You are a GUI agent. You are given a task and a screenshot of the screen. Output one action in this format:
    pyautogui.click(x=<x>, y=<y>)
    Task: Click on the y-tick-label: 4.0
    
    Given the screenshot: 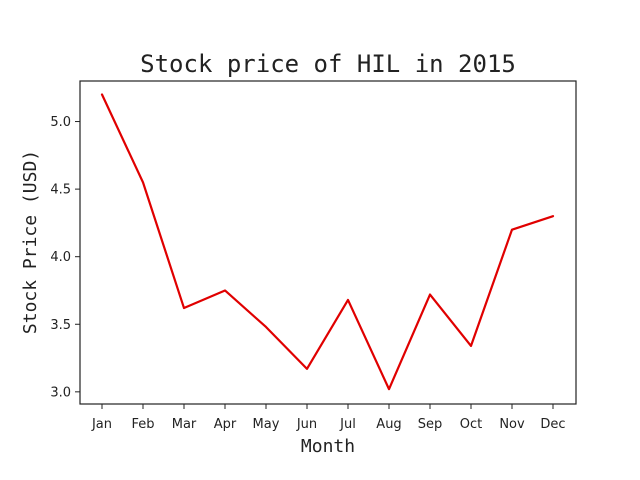 What is the action you would take?
    pyautogui.click(x=60, y=257)
    